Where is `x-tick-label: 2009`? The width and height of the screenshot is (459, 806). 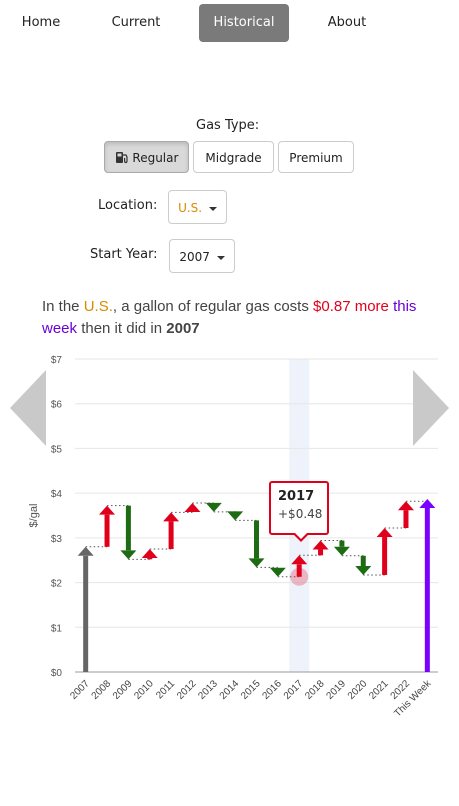 x-tick-label: 2009 is located at coordinates (123, 690).